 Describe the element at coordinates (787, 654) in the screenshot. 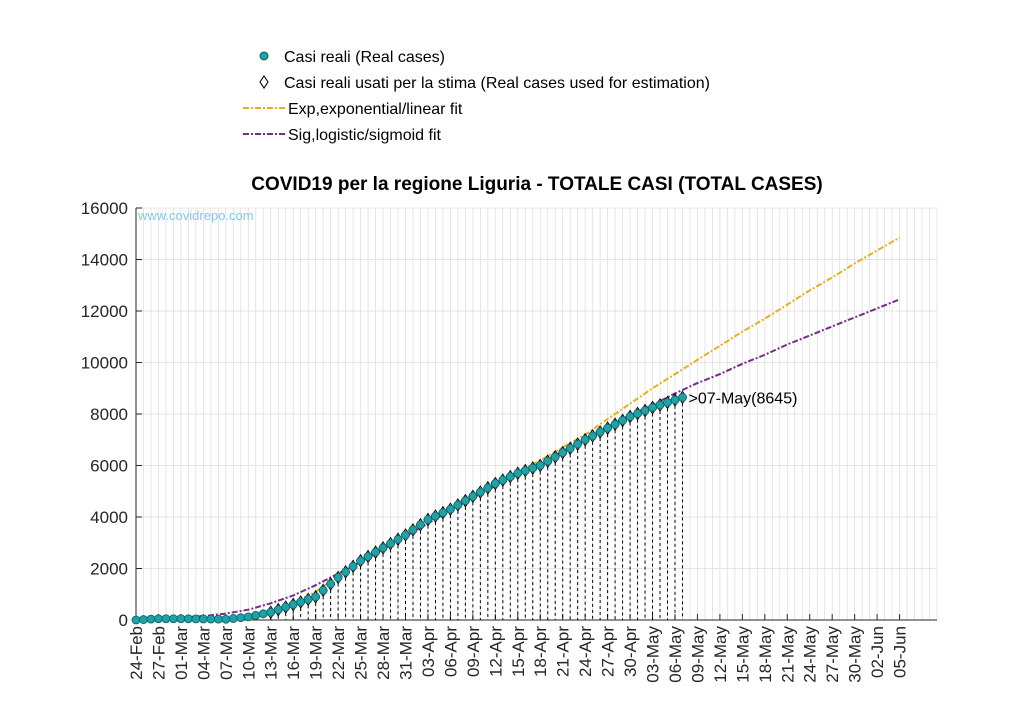

I see `x-tick-label: 21-May` at that location.